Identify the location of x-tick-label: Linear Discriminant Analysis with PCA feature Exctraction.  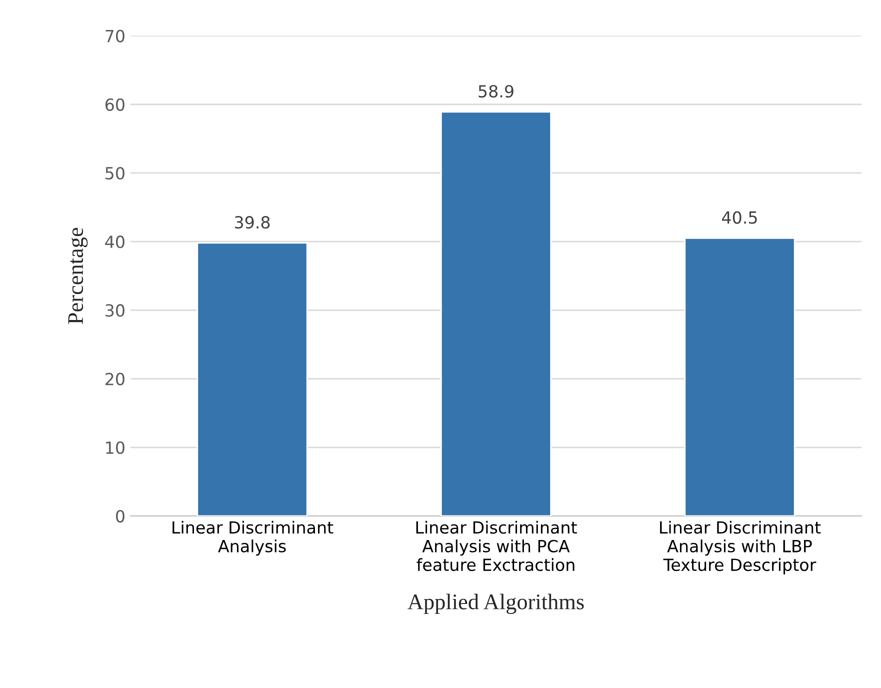
(496, 546).